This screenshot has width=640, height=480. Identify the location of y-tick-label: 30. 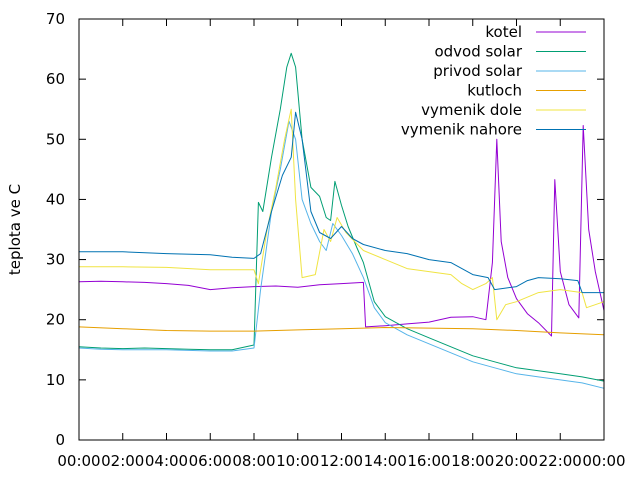
(55, 260).